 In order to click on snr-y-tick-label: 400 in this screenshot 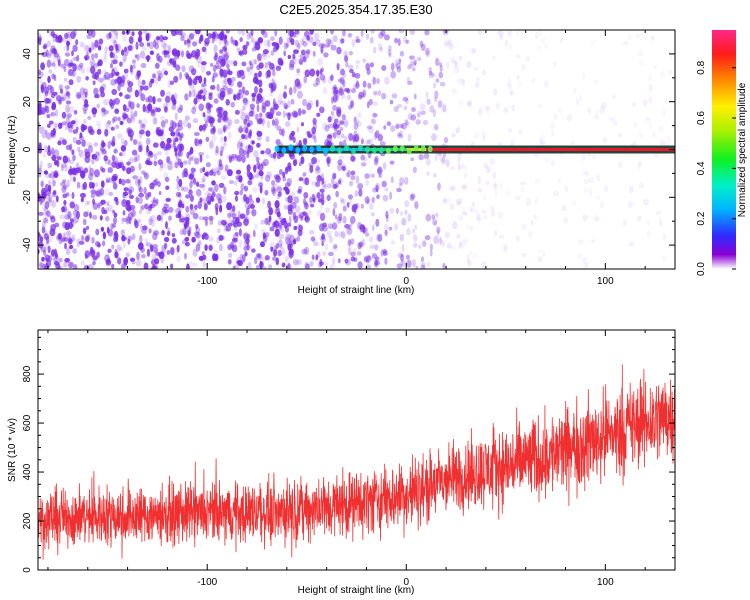, I will do `click(27, 471)`.